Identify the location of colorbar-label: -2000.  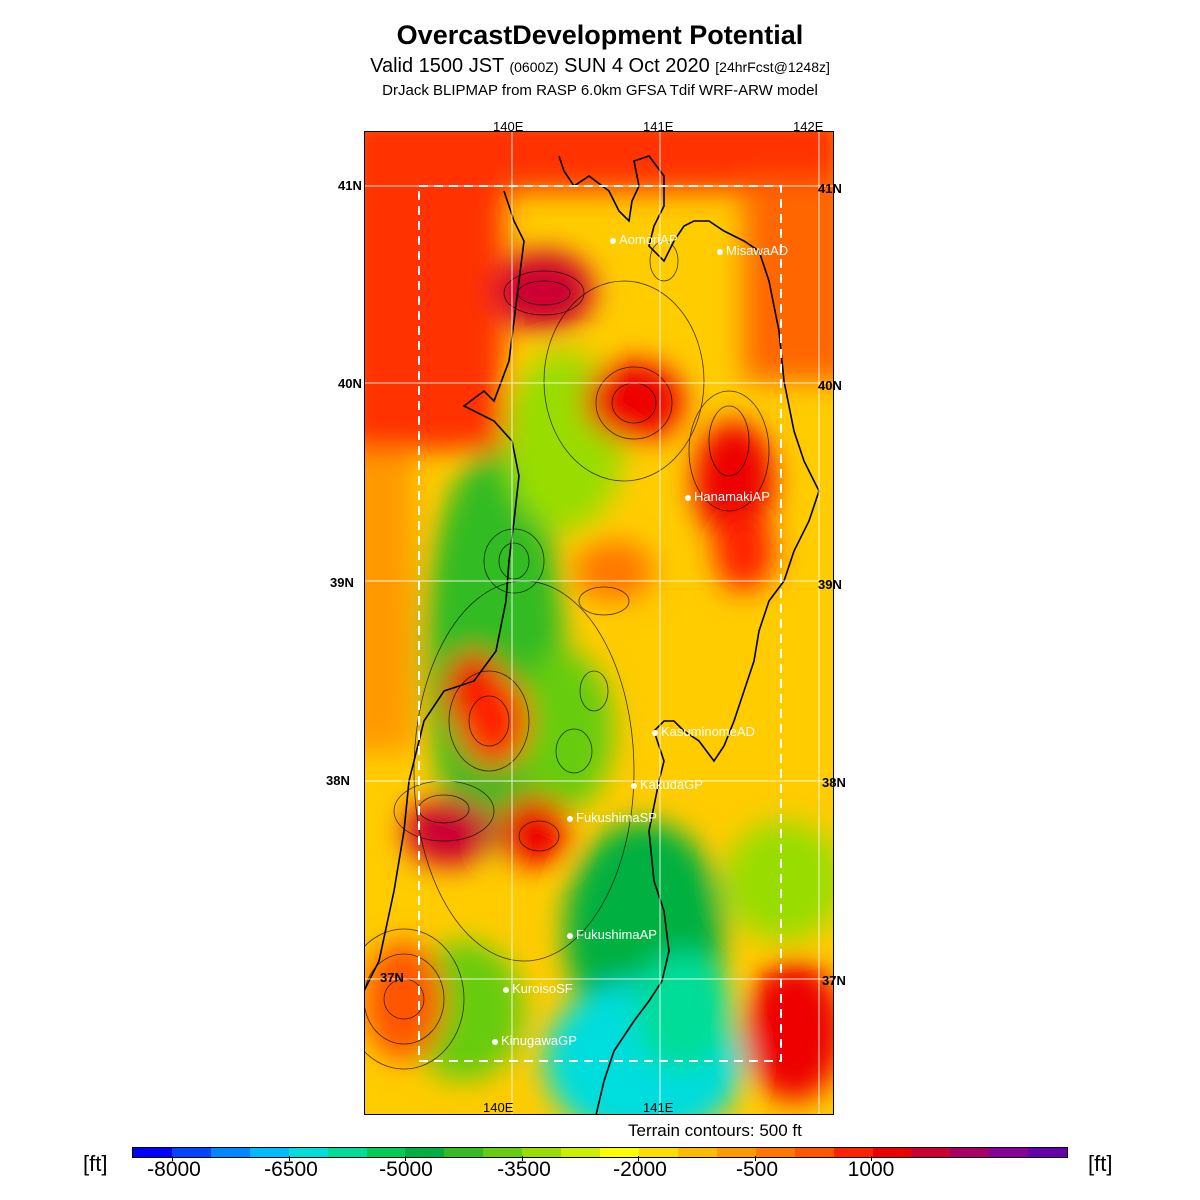
(640, 1169).